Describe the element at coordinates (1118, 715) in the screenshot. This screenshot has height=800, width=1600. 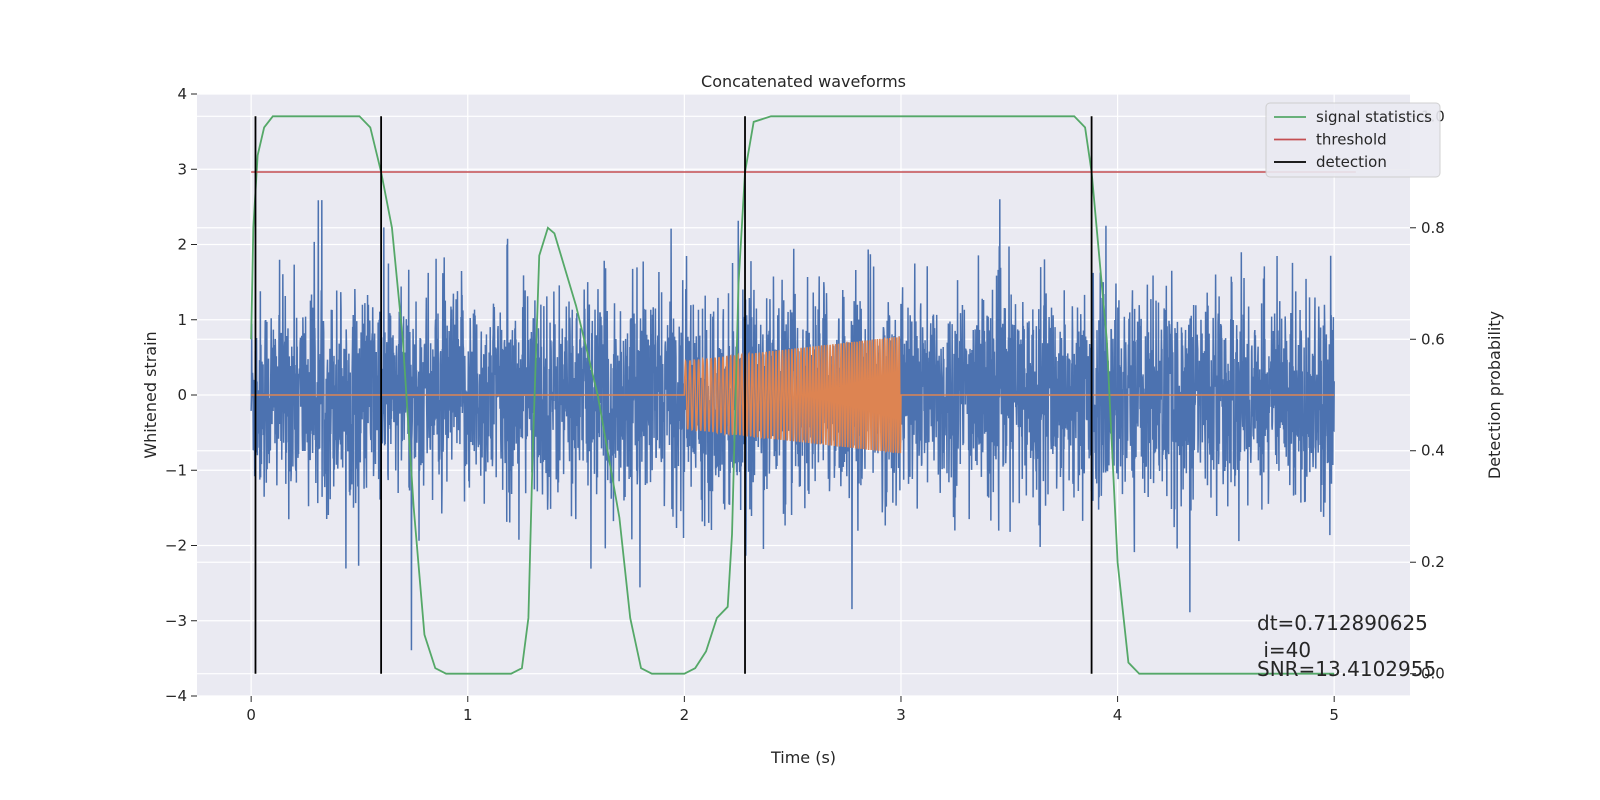
I see `x-tick-label: 4` at that location.